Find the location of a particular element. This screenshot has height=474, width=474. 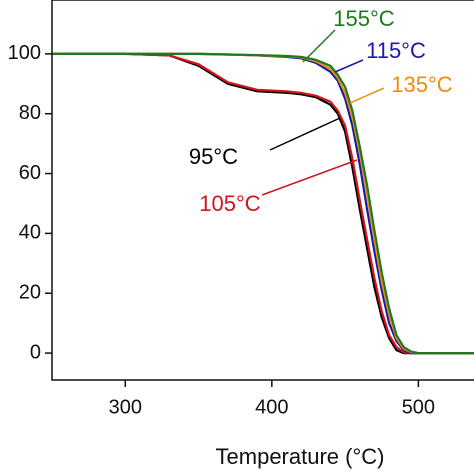

y-tick-label: 0 is located at coordinates (35, 352).